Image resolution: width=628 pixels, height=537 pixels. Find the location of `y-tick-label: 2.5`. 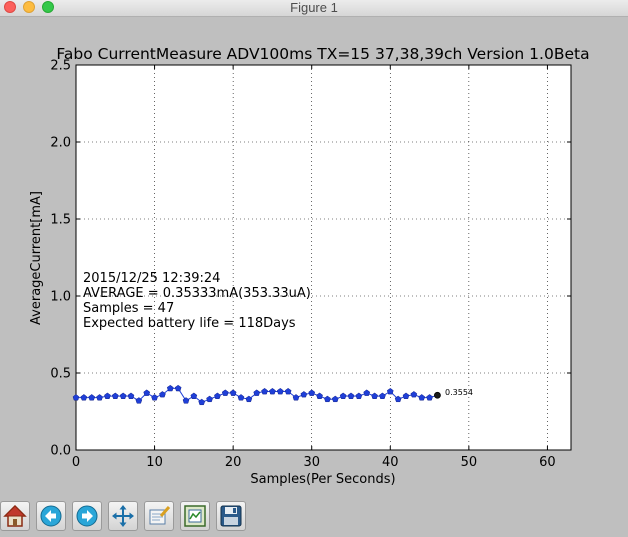

y-tick-label: 2.5 is located at coordinates (60, 66).